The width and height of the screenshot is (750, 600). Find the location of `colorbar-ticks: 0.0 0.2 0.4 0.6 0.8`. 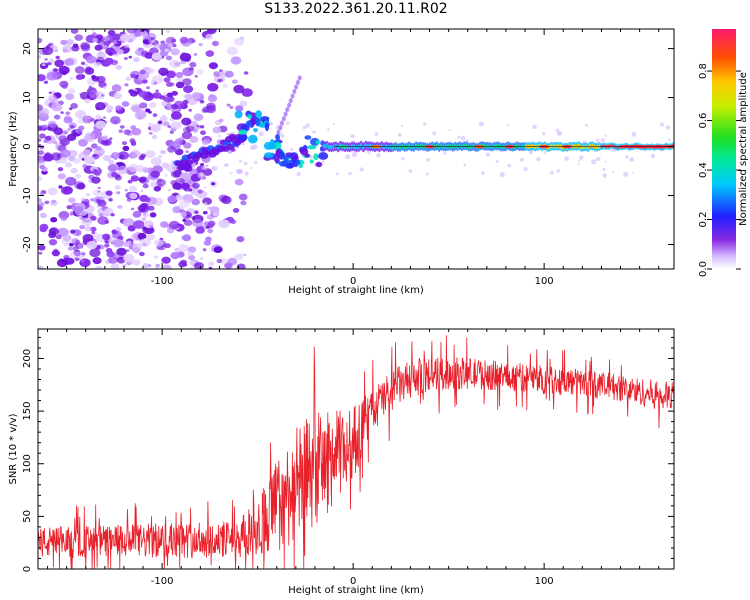

colorbar-ticks: 0.0 0.2 0.4 0.6 0.8 is located at coordinates (719, 170).